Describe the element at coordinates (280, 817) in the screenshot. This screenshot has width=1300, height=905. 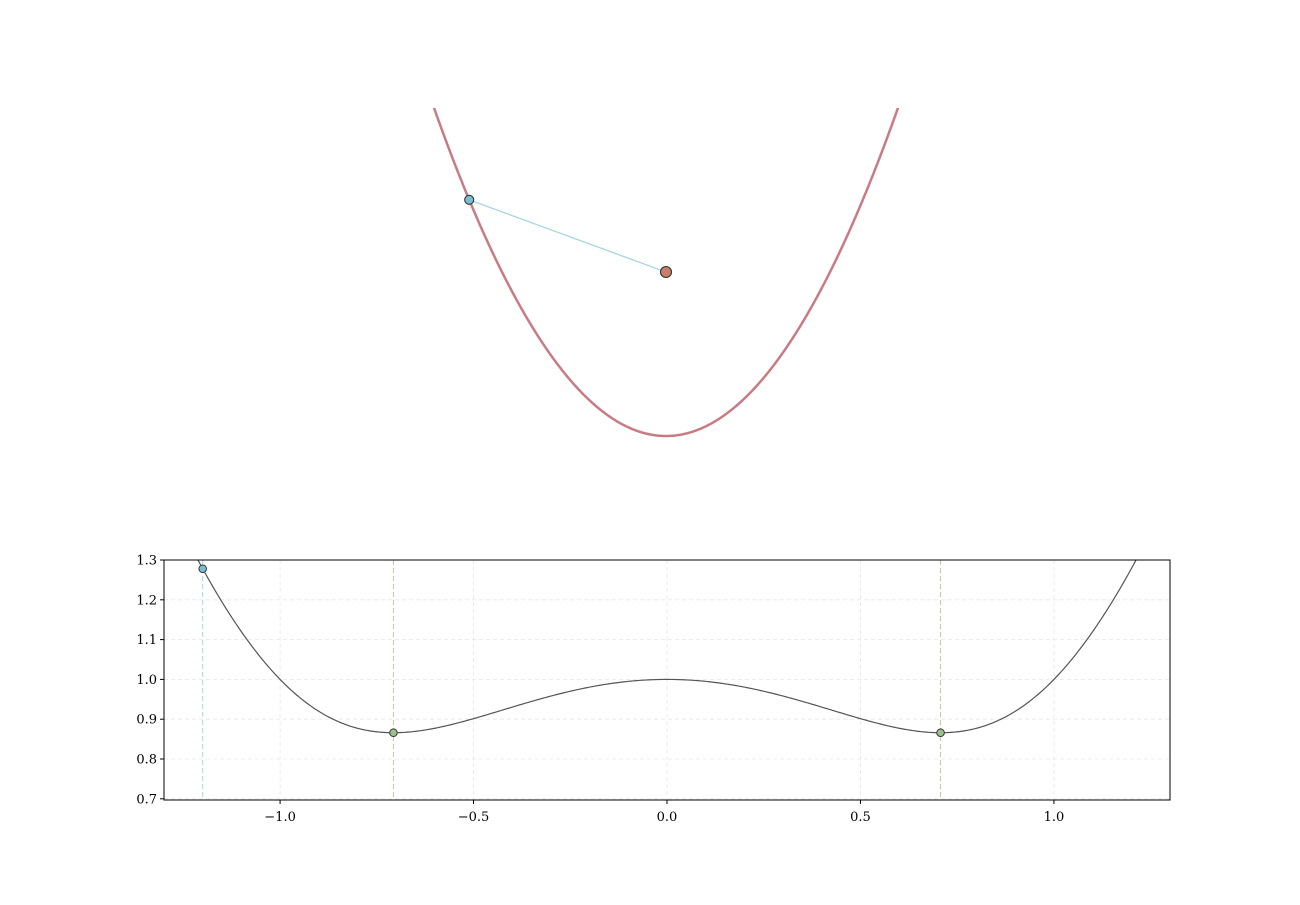
I see `x-tick-label: −1.0` at that location.